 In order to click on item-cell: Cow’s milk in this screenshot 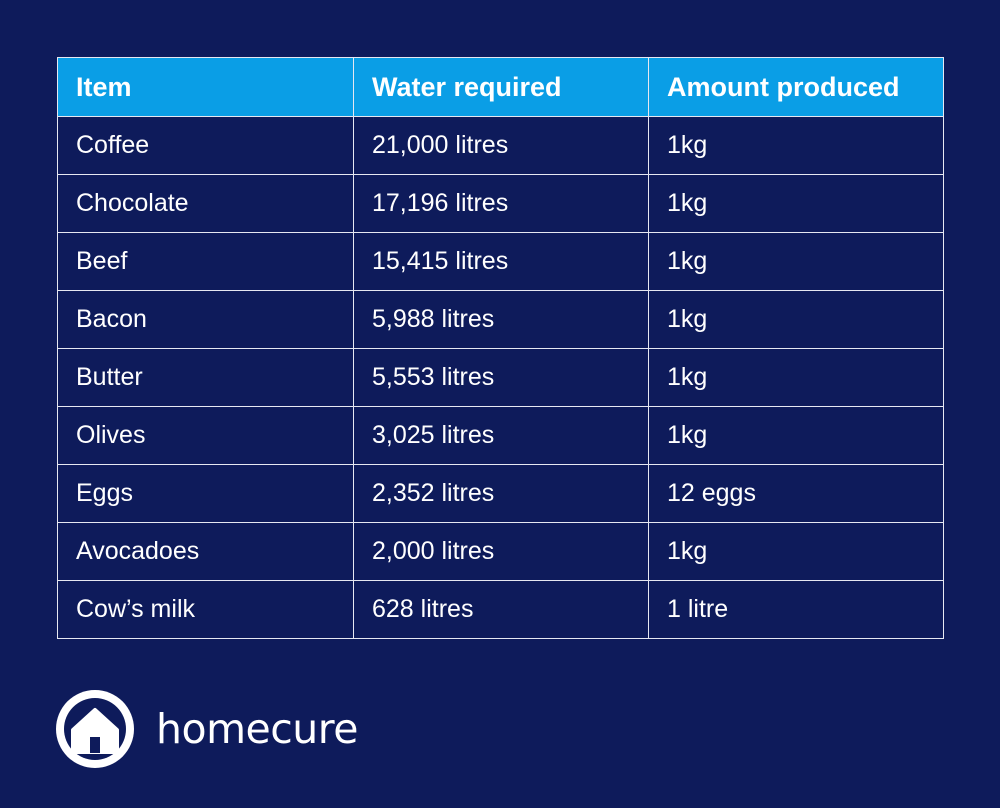, I will do `click(205, 609)`.